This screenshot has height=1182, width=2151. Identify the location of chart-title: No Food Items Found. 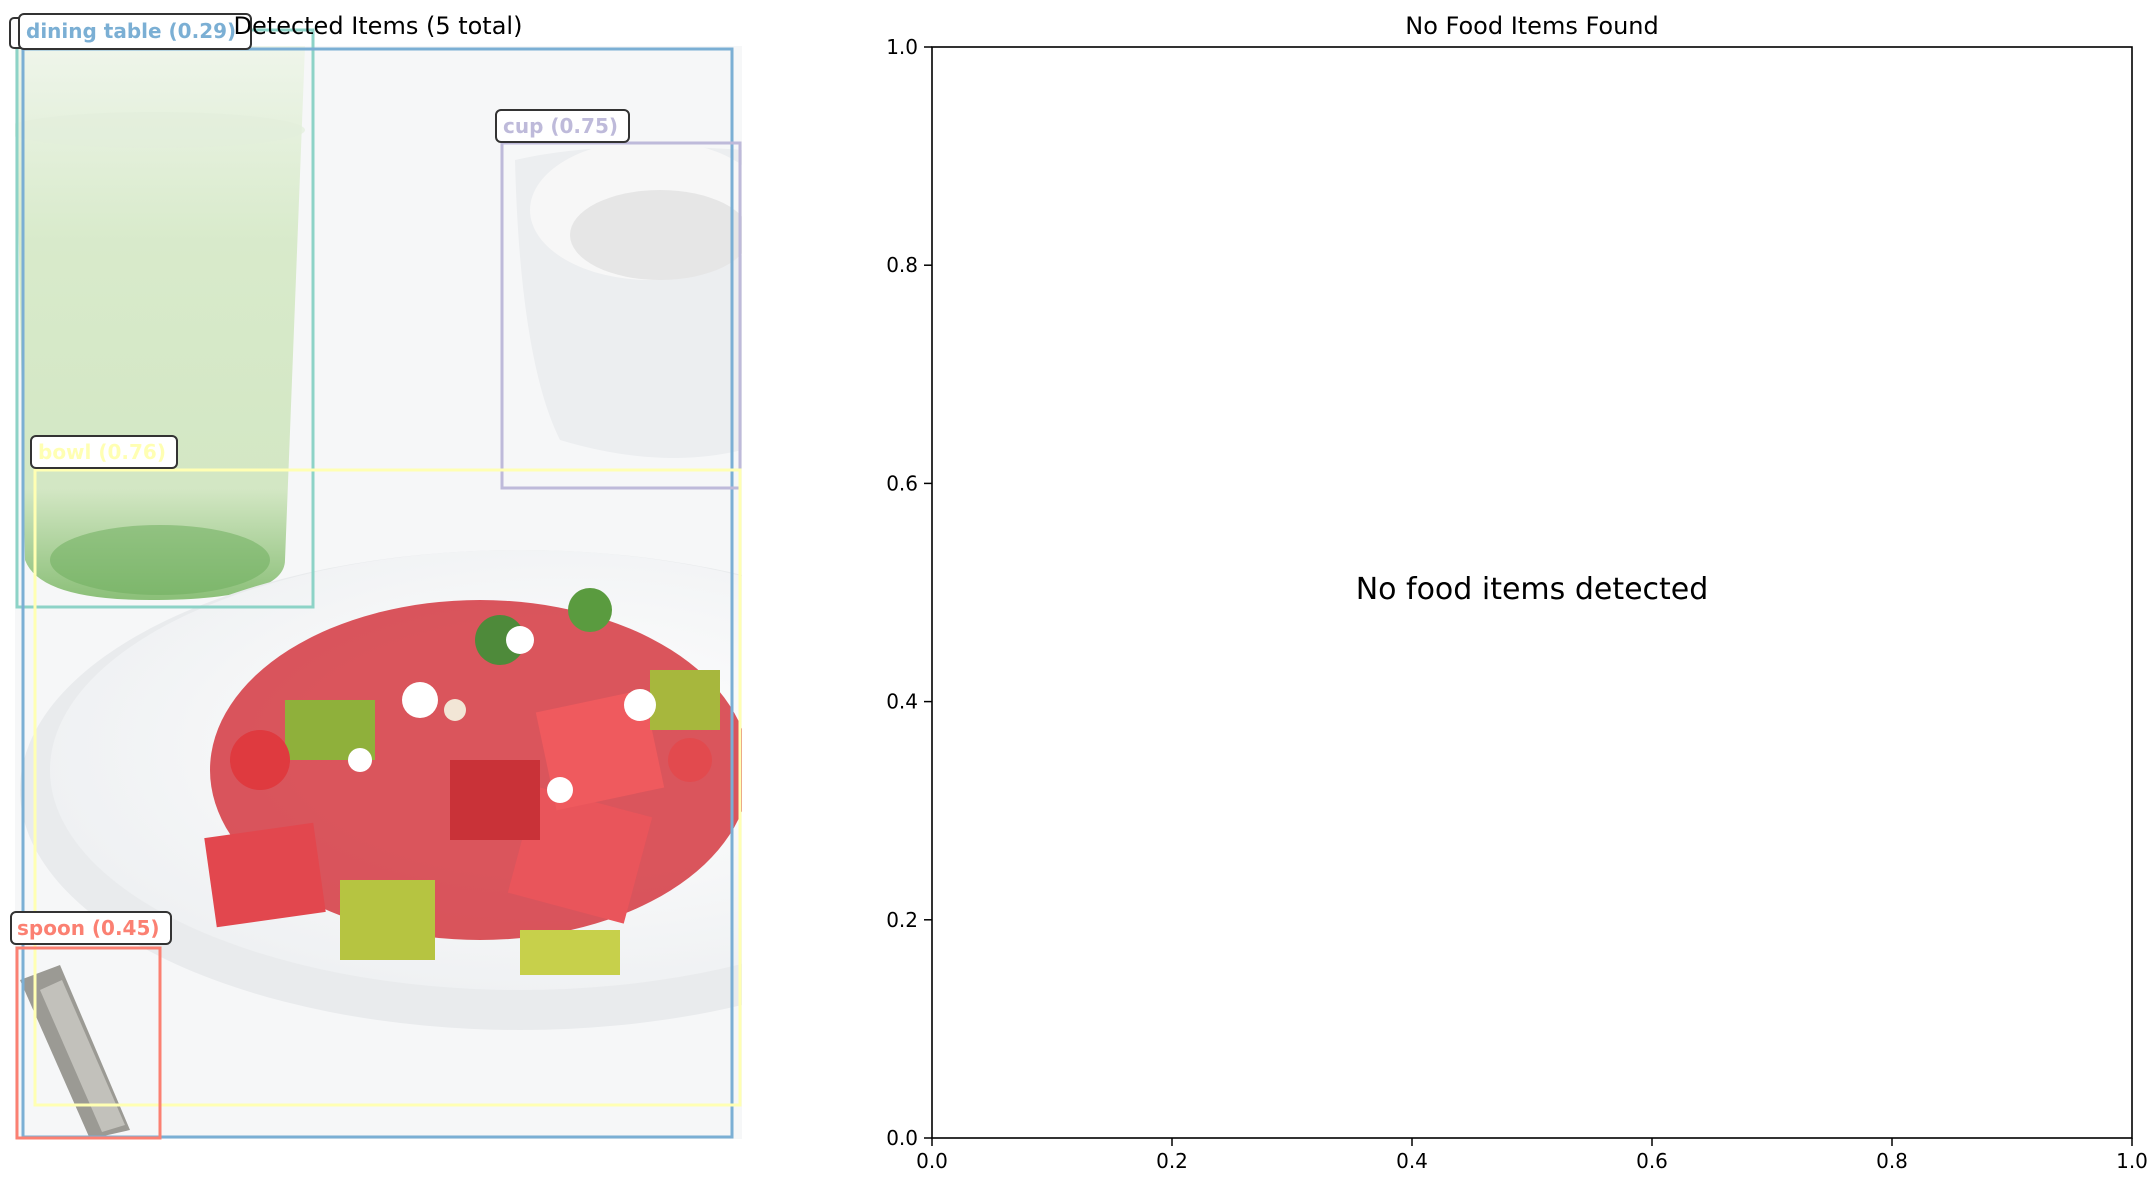
(1532, 26).